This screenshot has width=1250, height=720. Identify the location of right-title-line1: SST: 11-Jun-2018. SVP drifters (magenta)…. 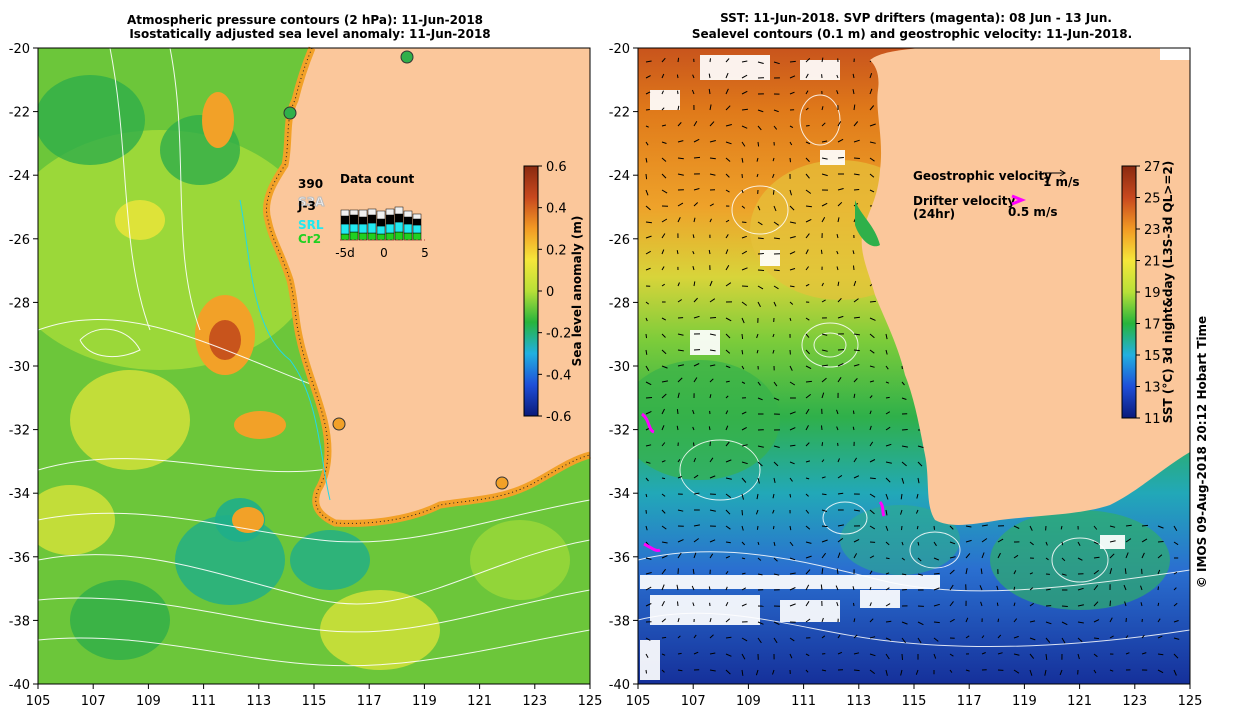
(916, 18).